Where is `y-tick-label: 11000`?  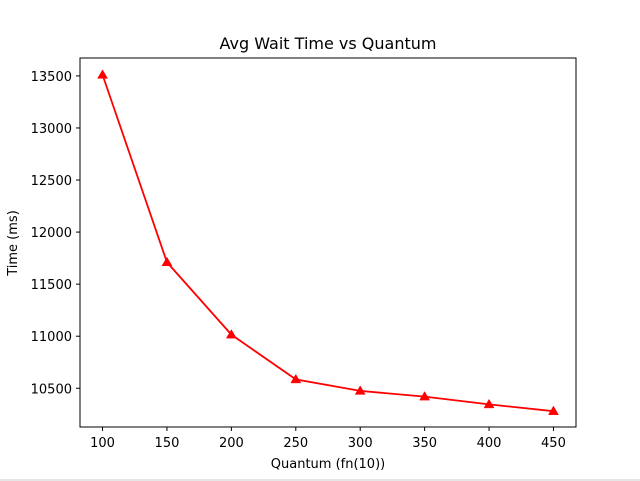
y-tick-label: 11000 is located at coordinates (51, 337).